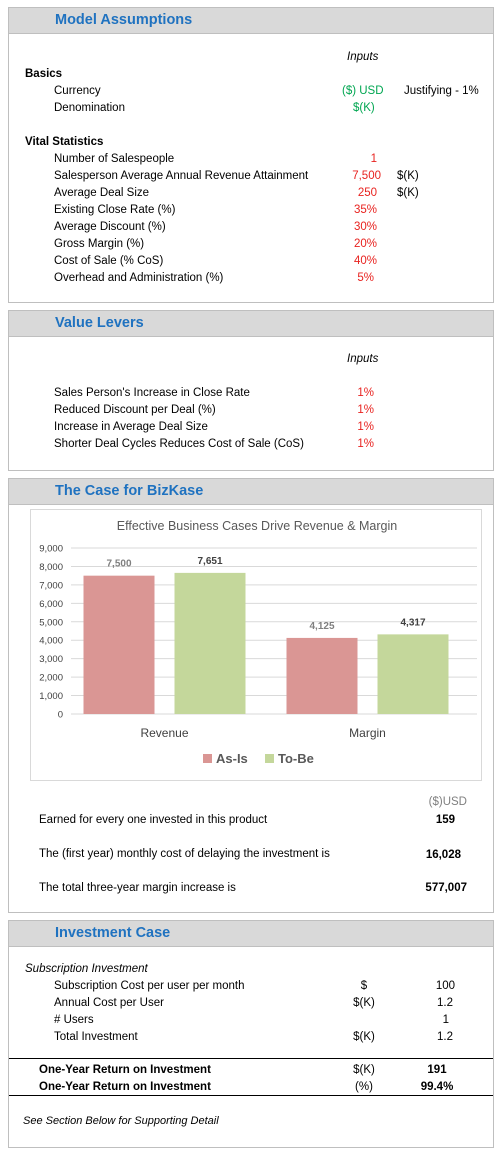  Describe the element at coordinates (89, 108) in the screenshot. I see `denomination-label: Denomination` at that location.